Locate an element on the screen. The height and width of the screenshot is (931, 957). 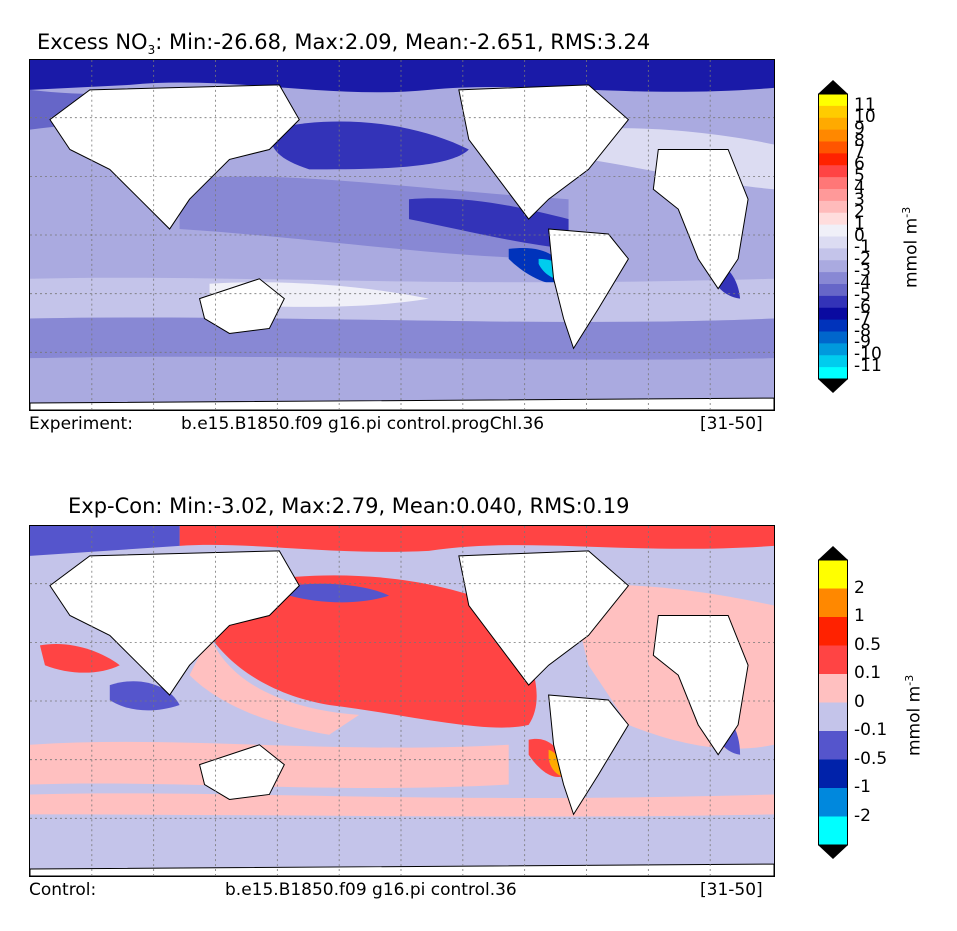
top-colorbar-tick-label: -3 is located at coordinates (862, 271).